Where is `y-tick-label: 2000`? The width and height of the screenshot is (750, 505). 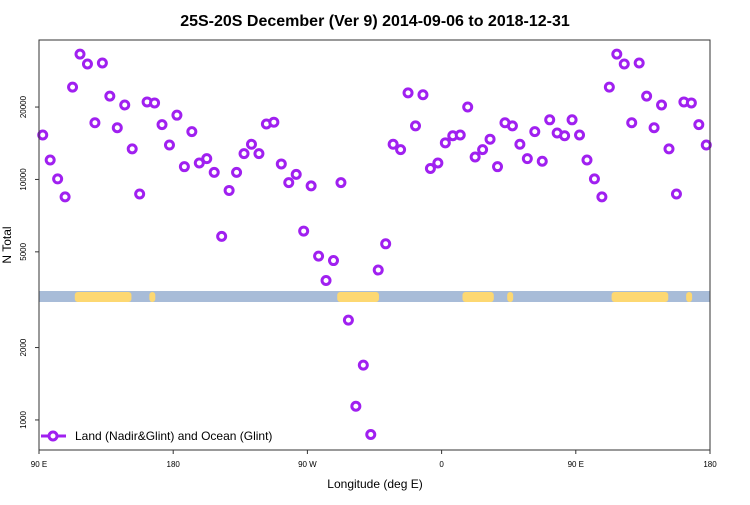
y-tick-label: 2000 is located at coordinates (23, 347).